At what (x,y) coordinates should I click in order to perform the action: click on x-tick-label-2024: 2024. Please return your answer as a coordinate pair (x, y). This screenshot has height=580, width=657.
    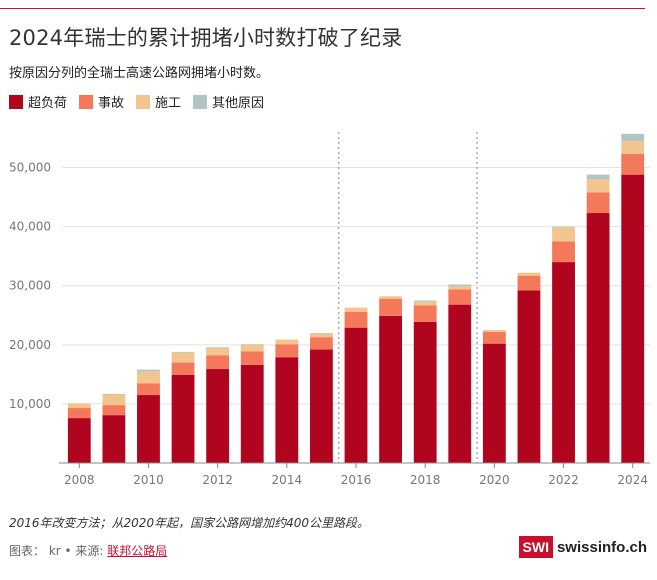
    Looking at the image, I should click on (632, 480).